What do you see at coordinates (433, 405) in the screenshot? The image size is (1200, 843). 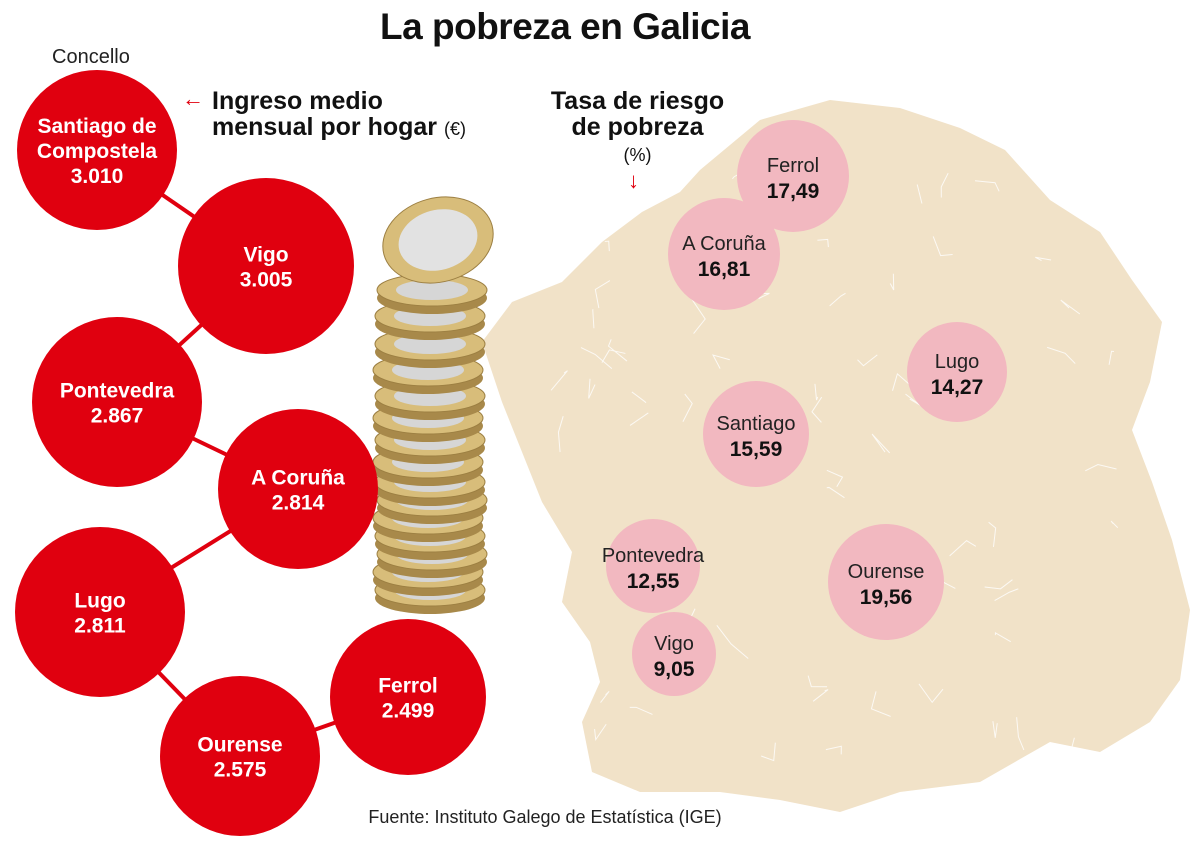 I see `coin-stack-image` at bounding box center [433, 405].